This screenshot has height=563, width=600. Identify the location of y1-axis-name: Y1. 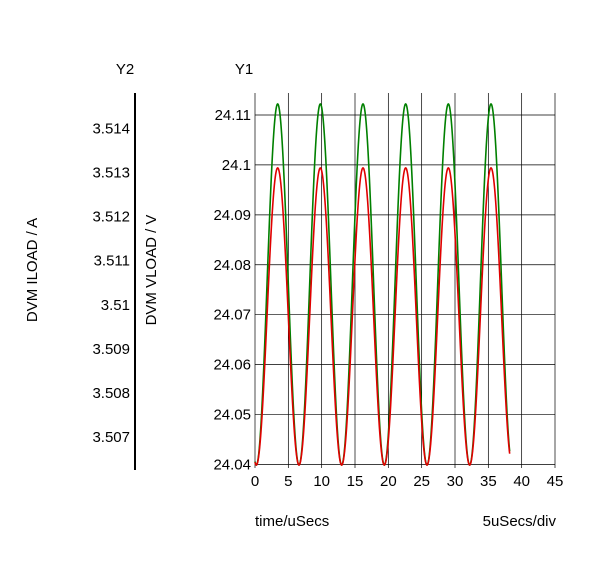
(244, 69).